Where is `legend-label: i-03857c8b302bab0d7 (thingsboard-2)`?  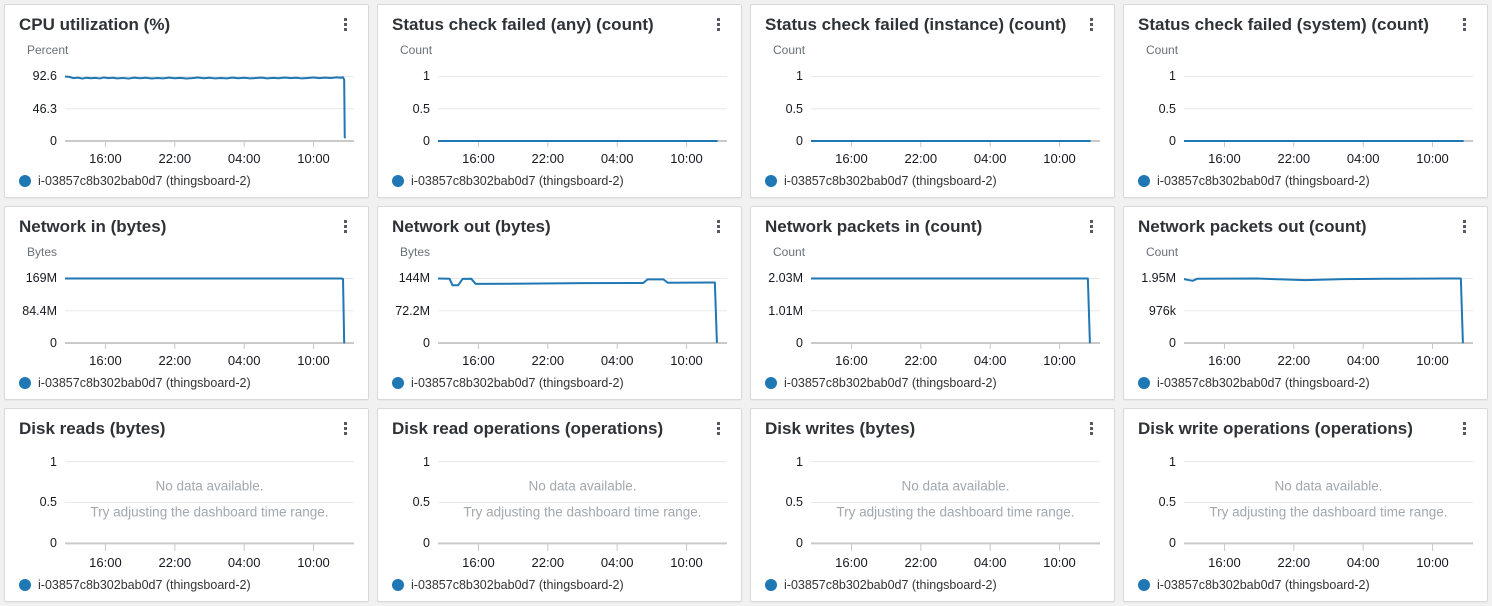 legend-label: i-03857c8b302bab0d7 (thingsboard-2) is located at coordinates (517, 585).